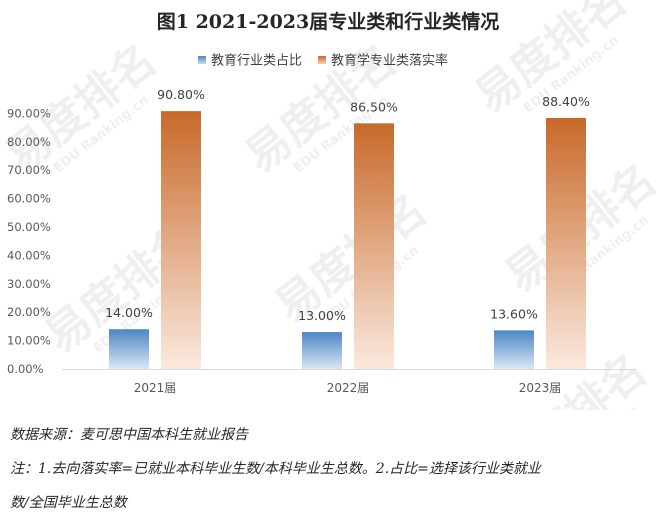 This screenshot has height=522, width=656. I want to click on y-tick-label: 50.00%, so click(29, 227).